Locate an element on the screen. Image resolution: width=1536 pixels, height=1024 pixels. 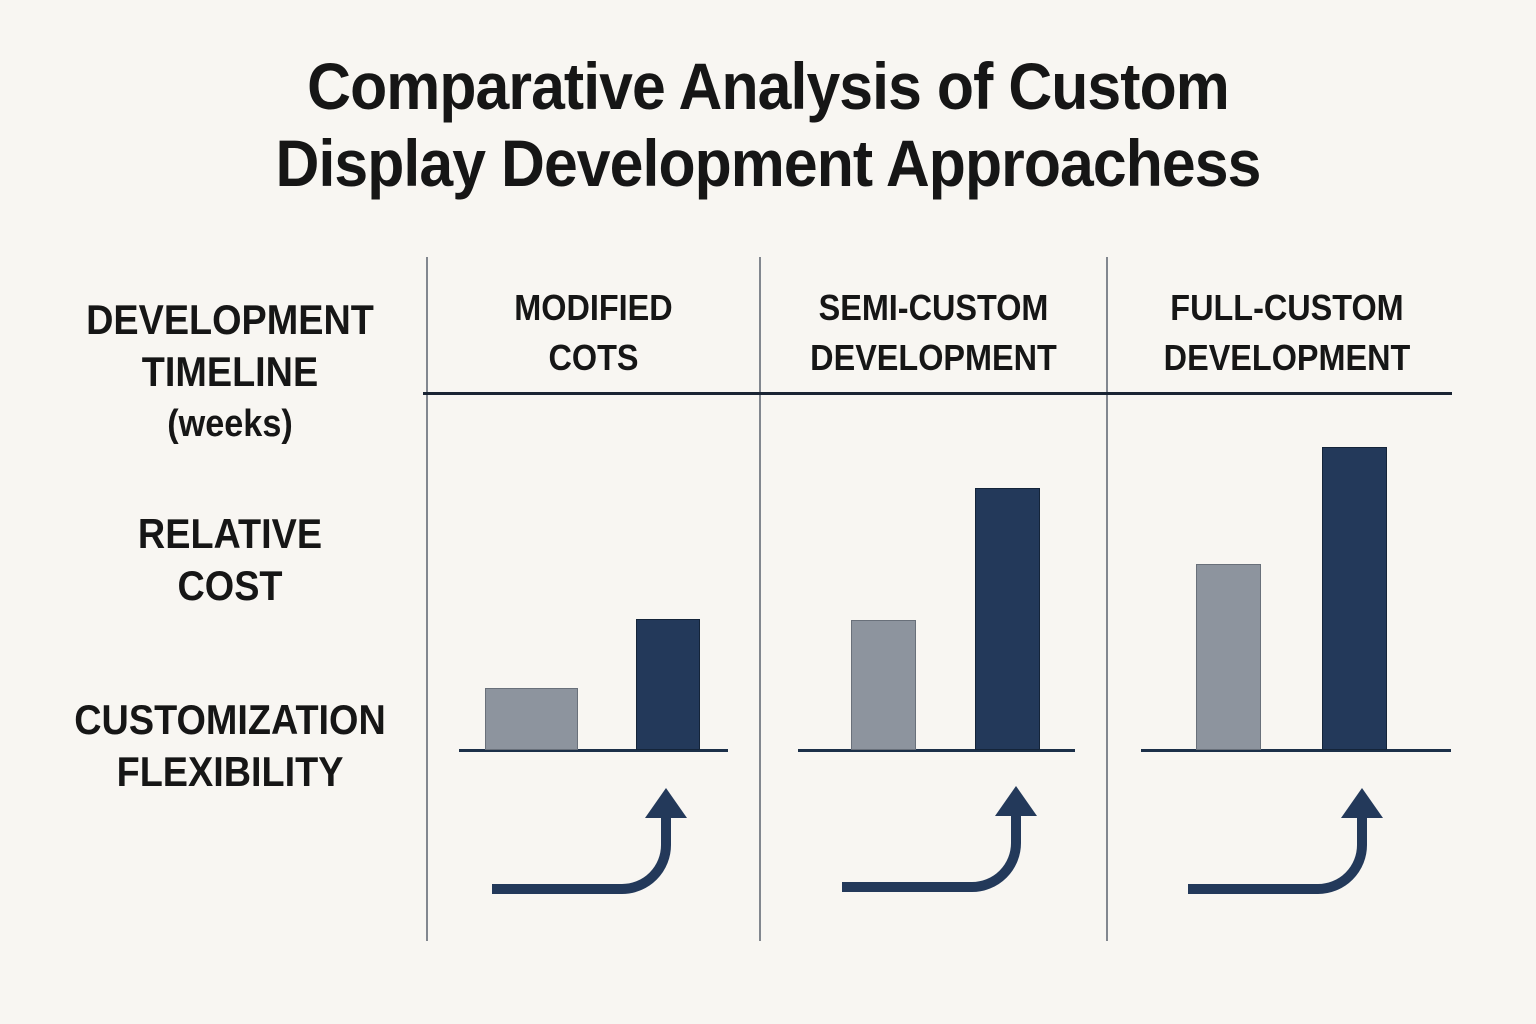
bar-navy-col3 is located at coordinates (1354, 598).